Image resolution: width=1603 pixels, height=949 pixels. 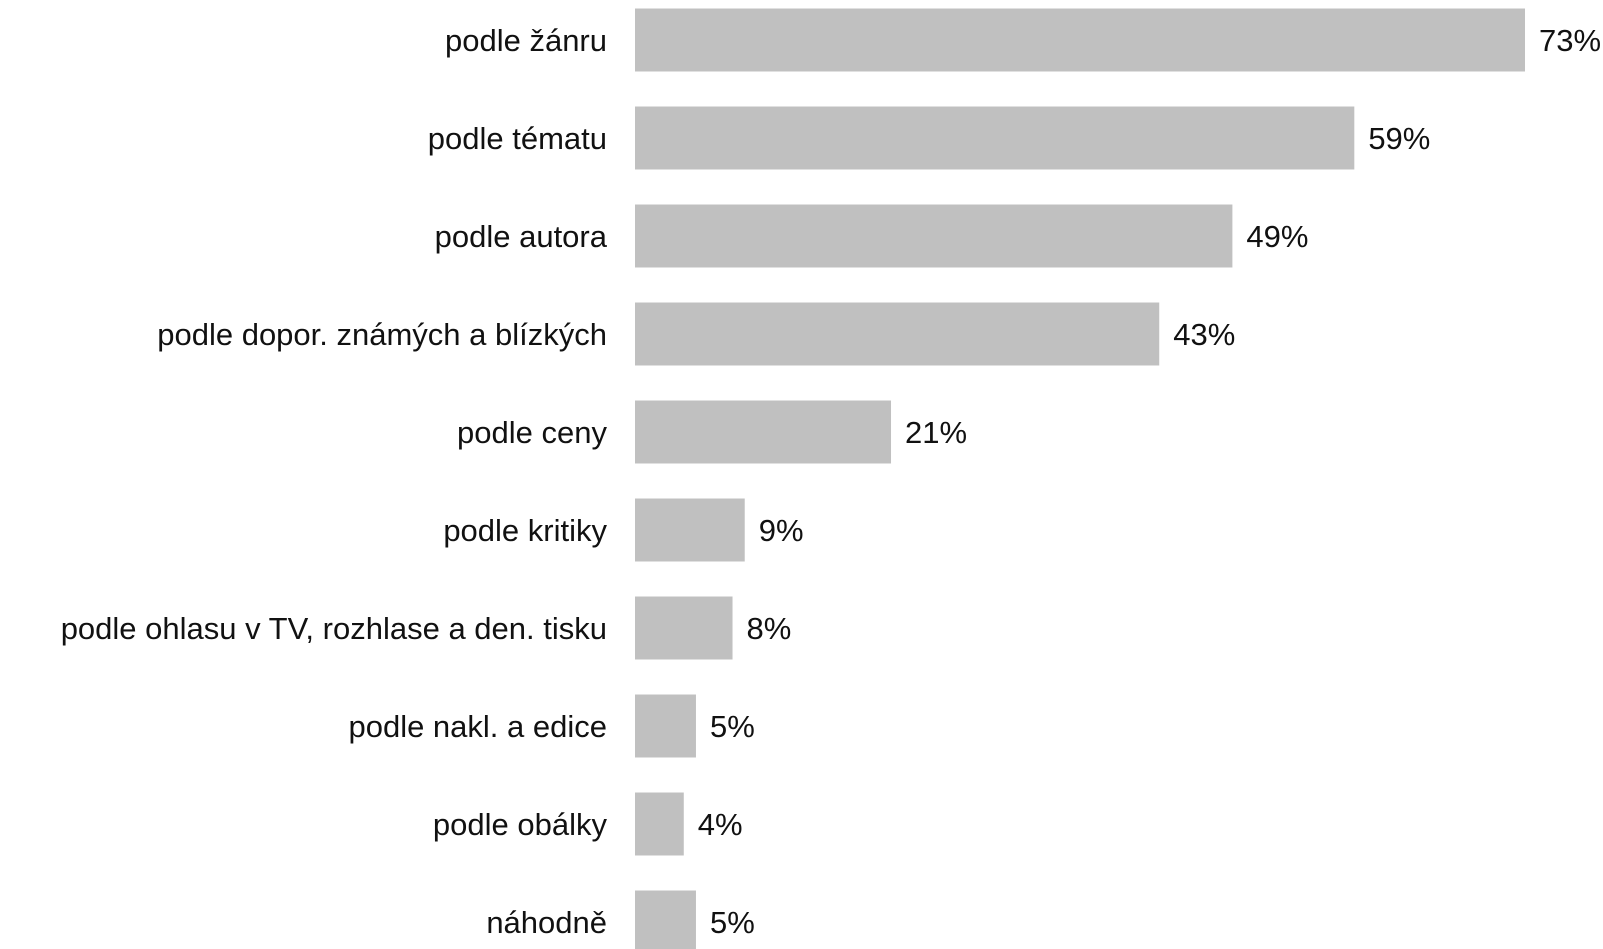 What do you see at coordinates (1570, 40) in the screenshot?
I see `value-label: 73%` at bounding box center [1570, 40].